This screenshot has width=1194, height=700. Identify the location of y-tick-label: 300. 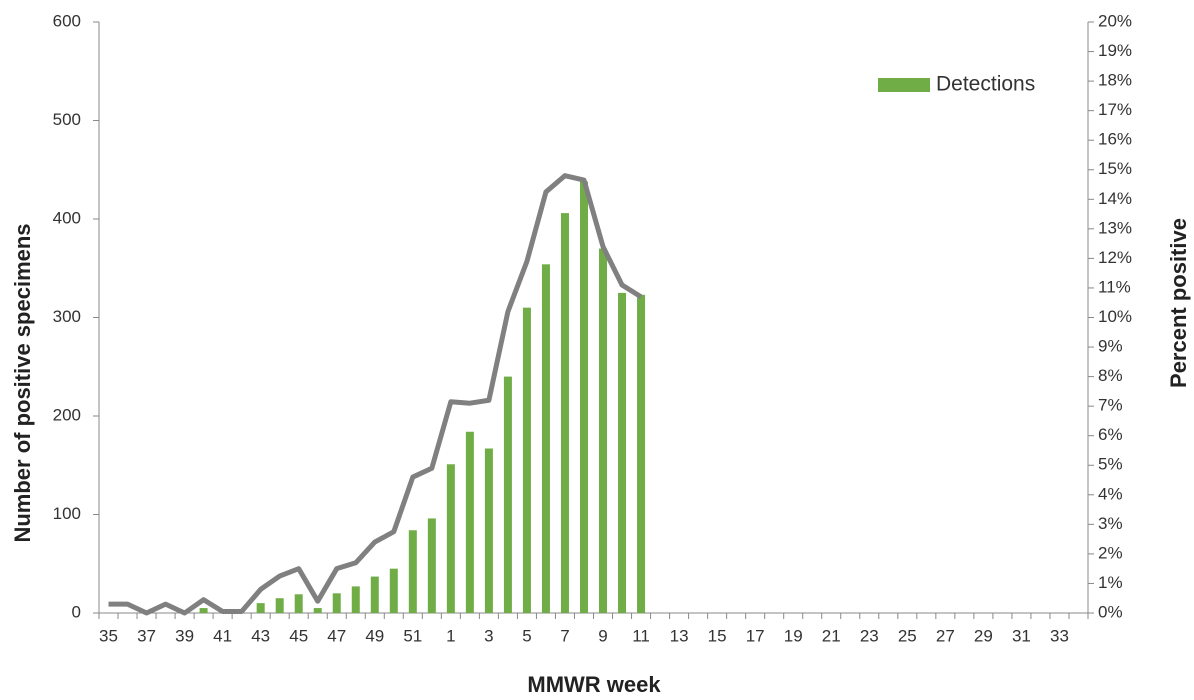
(67, 316).